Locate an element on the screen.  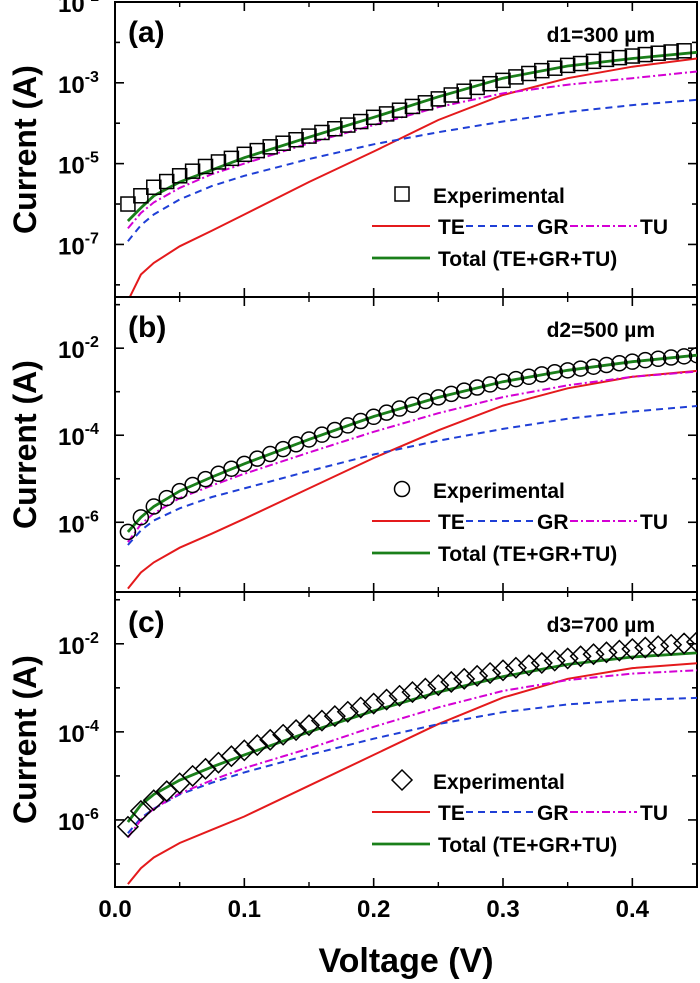
series-line-tu is located at coordinates (412, 150).